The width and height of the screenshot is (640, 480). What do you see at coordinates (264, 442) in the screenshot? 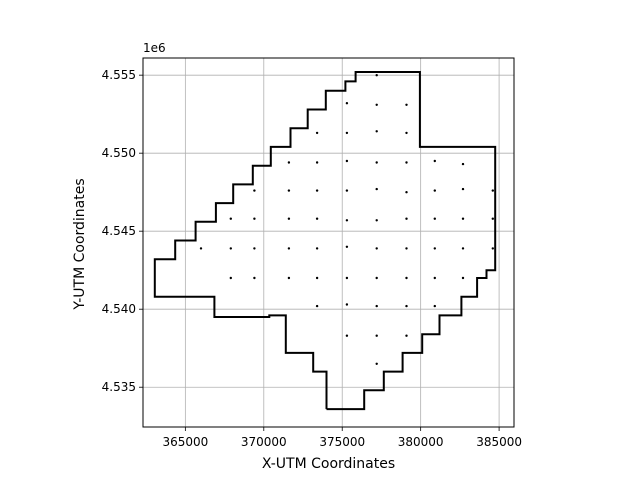
I see `x-tick-label: 370000` at bounding box center [264, 442].